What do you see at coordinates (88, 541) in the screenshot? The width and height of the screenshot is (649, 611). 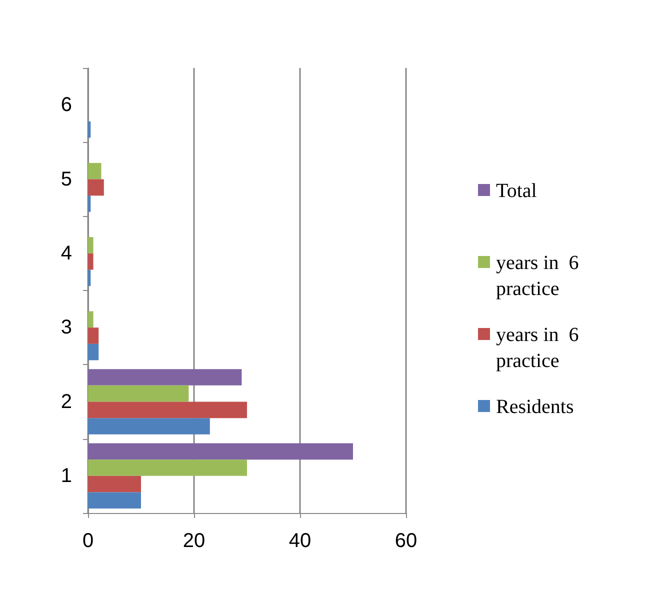 I see `x-tick-label: 0` at bounding box center [88, 541].